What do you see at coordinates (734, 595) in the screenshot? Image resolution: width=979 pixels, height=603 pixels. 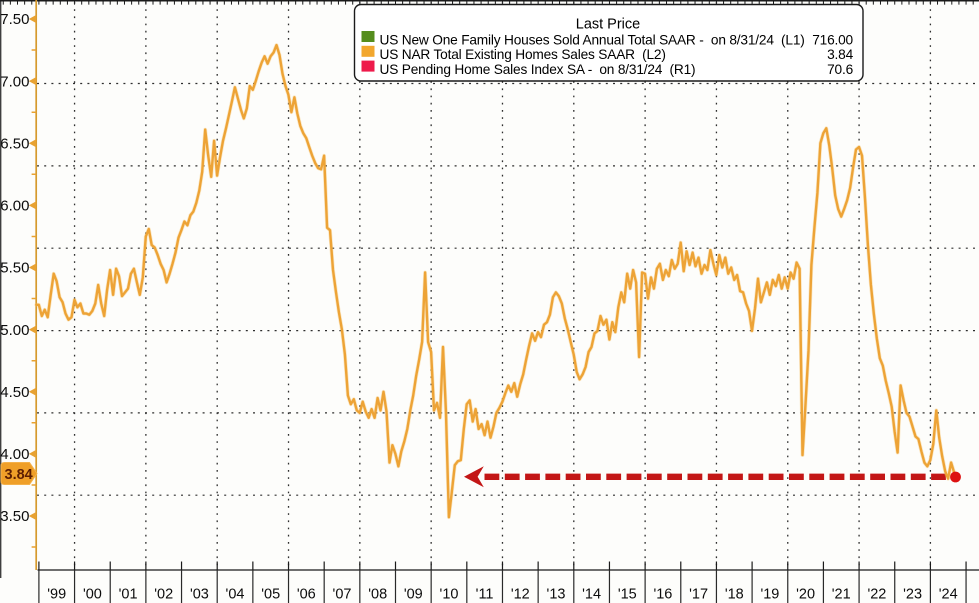 I see `svg-text: '18` at bounding box center [734, 595].